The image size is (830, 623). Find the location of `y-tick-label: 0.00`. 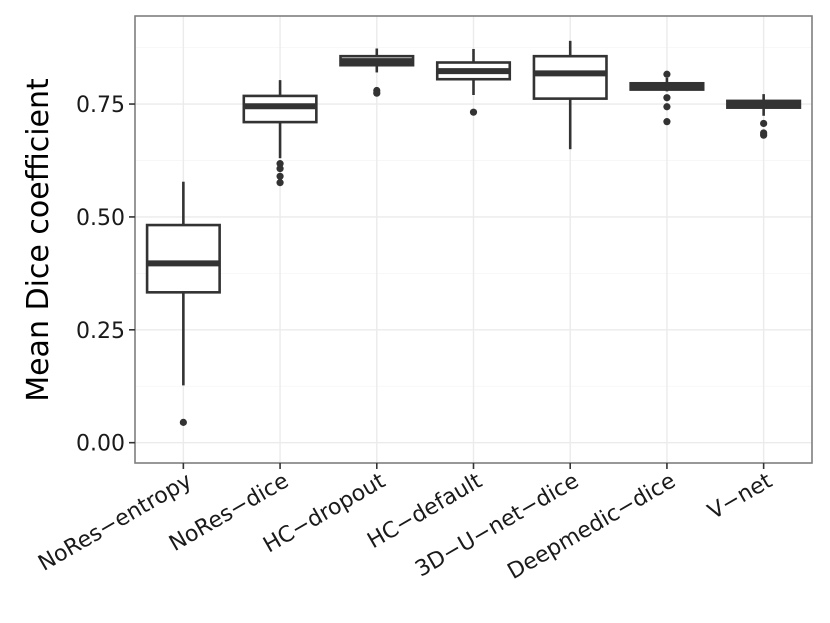

y-tick-label: 0.00 is located at coordinates (100, 444).